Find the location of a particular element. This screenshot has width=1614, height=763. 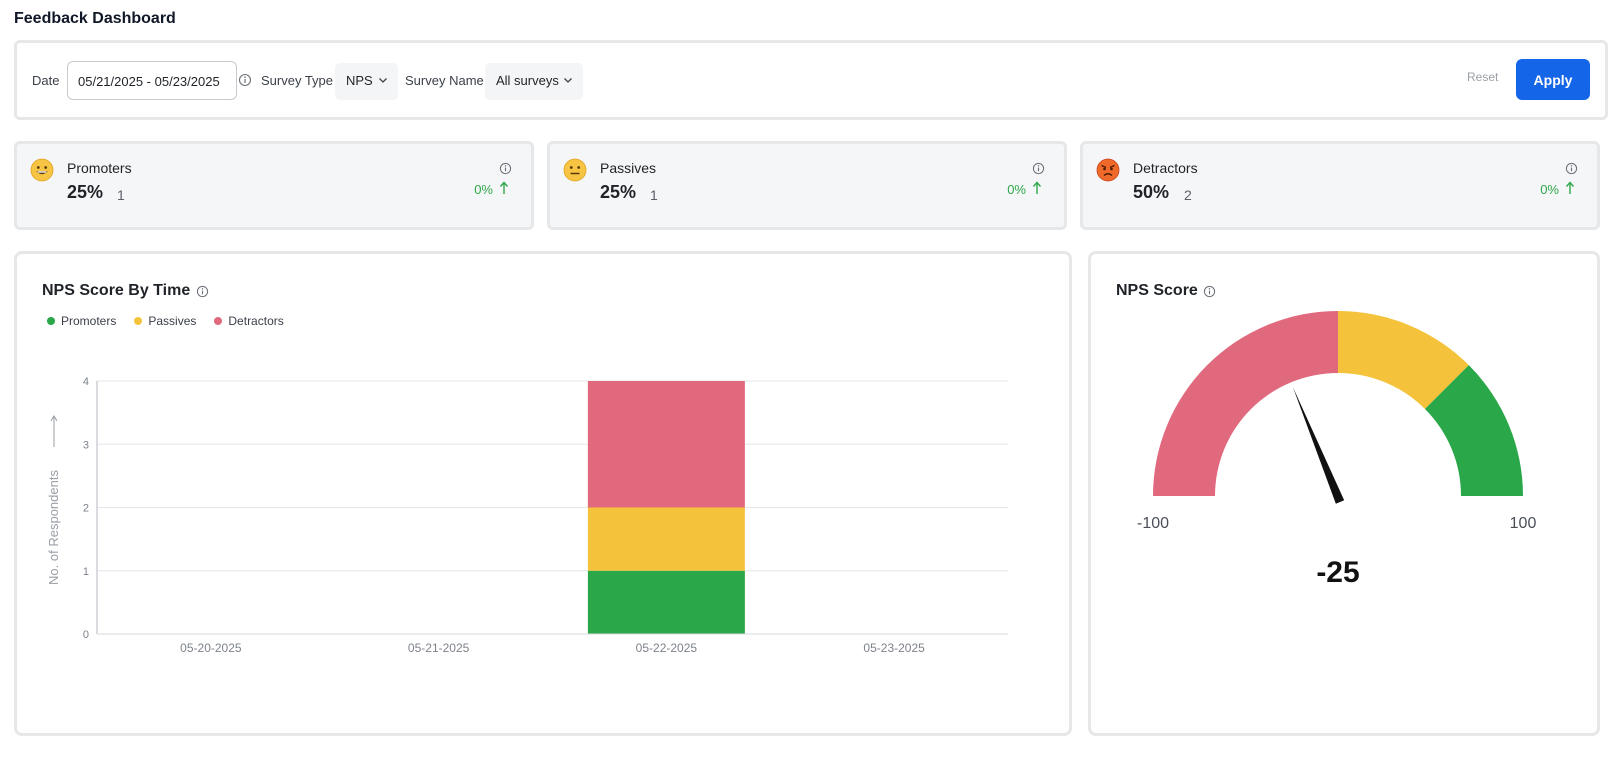

survey-name-select: All surveys is located at coordinates (534, 81).